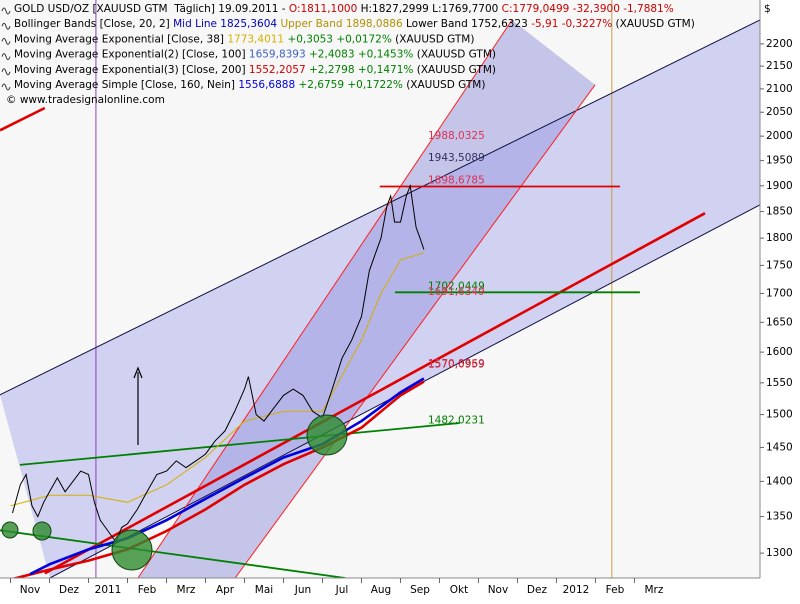 The height and width of the screenshot is (604, 800). I want to click on legend-text: +2,6759 +0,1722%, so click(349, 85).